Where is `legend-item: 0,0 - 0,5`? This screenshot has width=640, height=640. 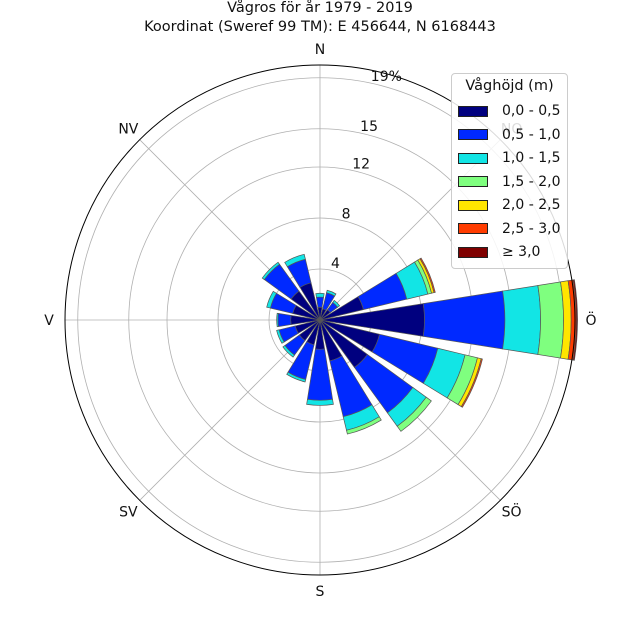
legend-item: 0,0 - 0,5 is located at coordinates (509, 111).